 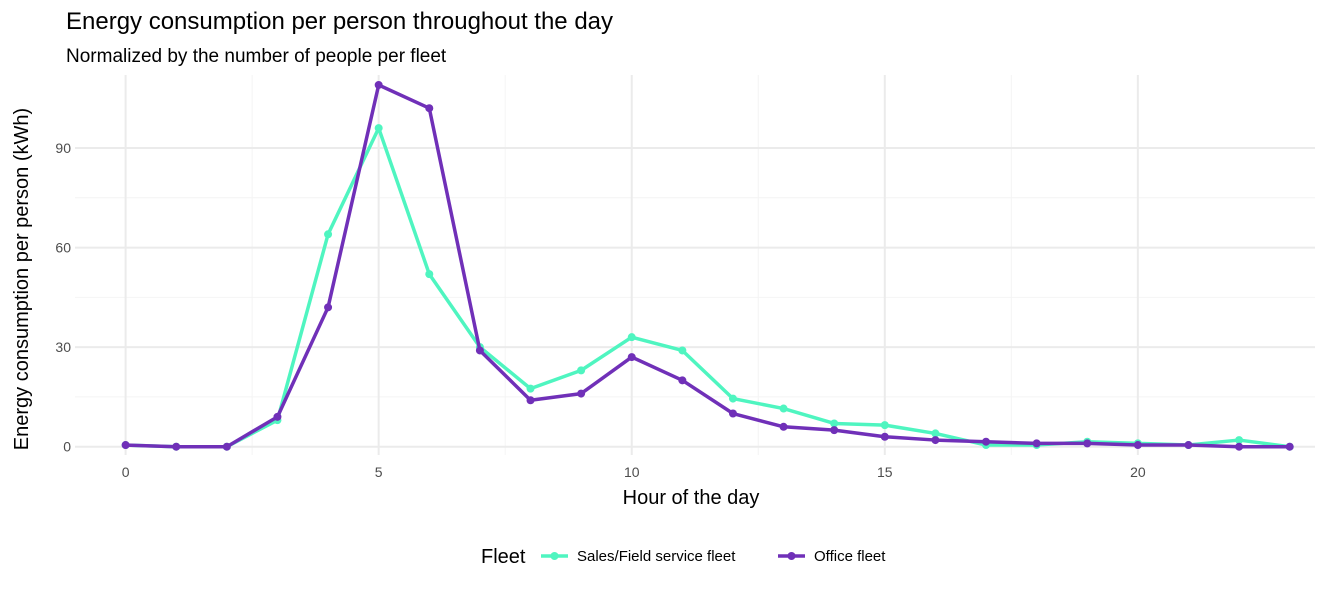 I want to click on x-tick-label: 20, so click(x=1138, y=472).